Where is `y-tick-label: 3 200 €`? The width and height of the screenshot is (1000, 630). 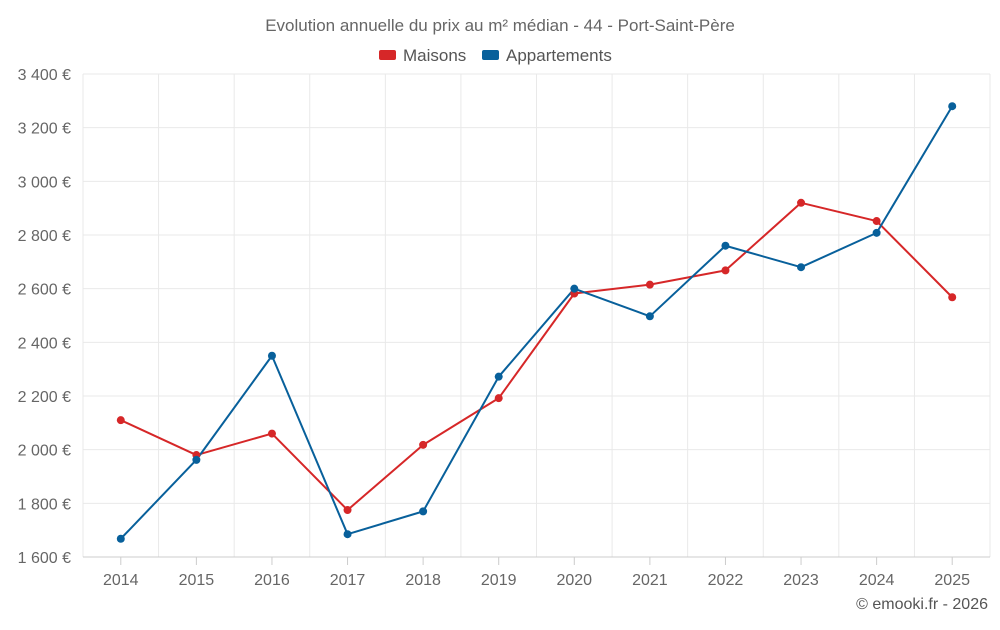 y-tick-label: 3 200 € is located at coordinates (44, 129).